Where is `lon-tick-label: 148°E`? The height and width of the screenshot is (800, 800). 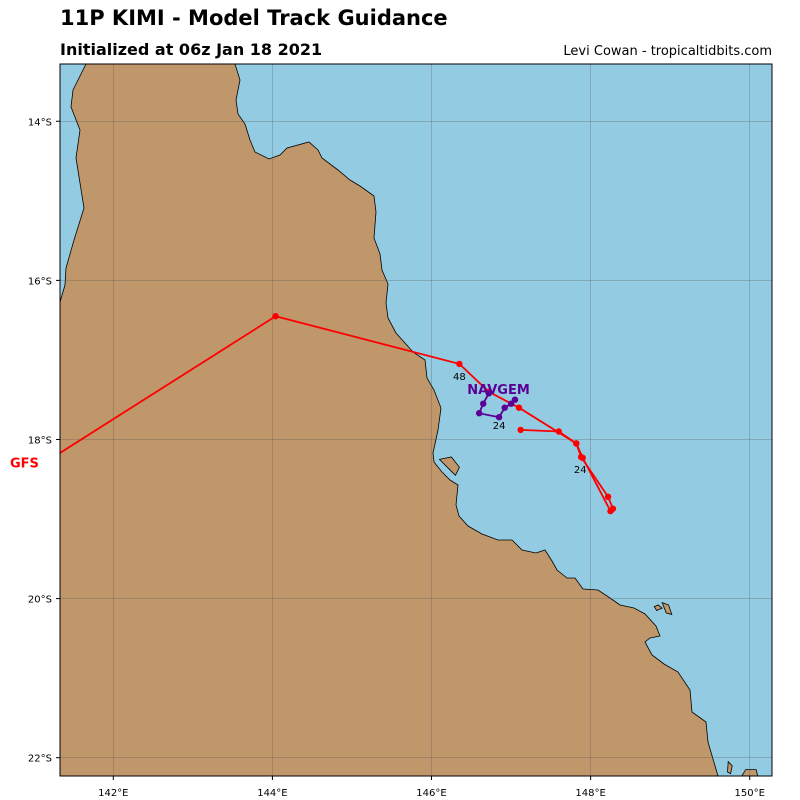 lon-tick-label: 148°E is located at coordinates (590, 793).